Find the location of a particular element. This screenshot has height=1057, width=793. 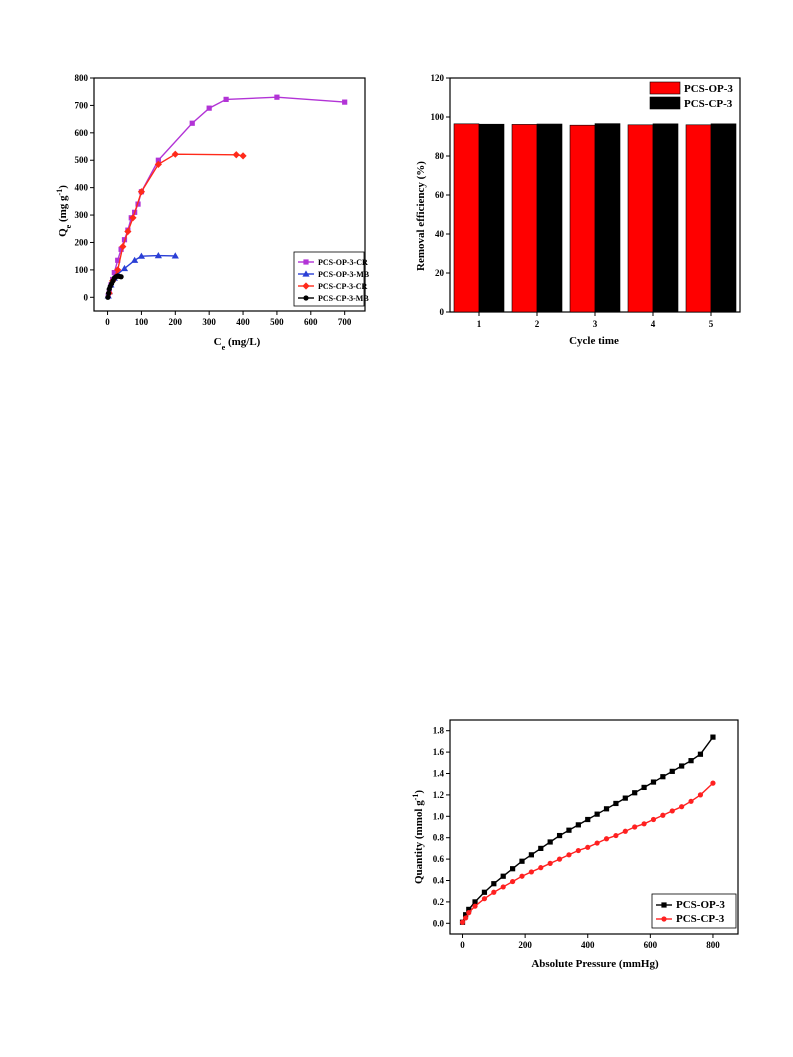

y-tick-label: 800 is located at coordinates (82, 78).